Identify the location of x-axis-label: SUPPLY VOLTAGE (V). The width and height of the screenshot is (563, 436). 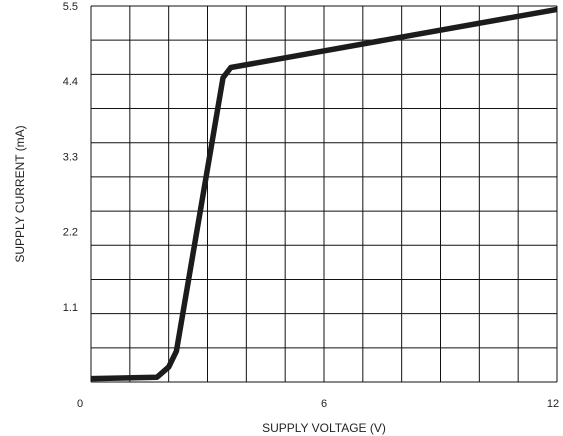
(324, 428).